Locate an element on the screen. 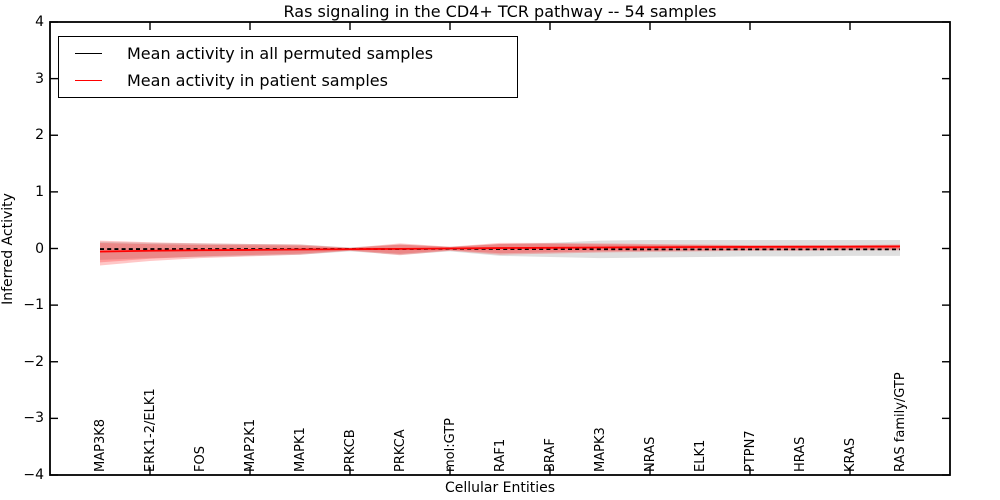  legend-label-permuted: Mean activity in all permuted samples is located at coordinates (280, 54).